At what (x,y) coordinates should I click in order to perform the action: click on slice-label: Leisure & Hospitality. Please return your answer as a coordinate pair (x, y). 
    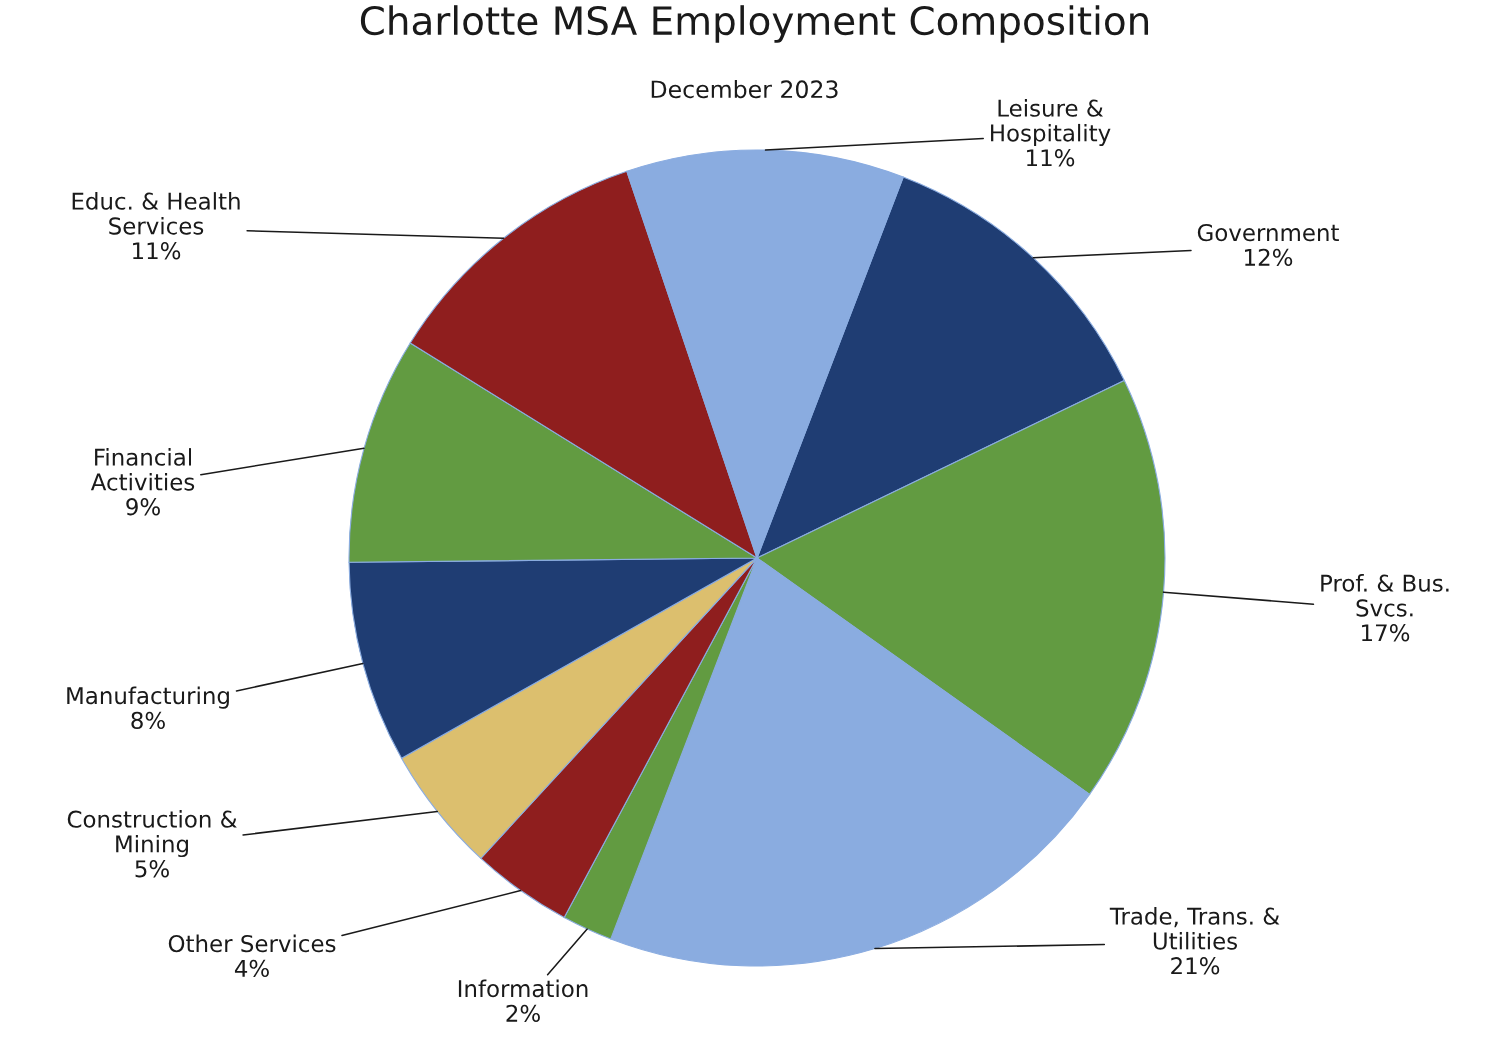
    Looking at the image, I should click on (1051, 123).